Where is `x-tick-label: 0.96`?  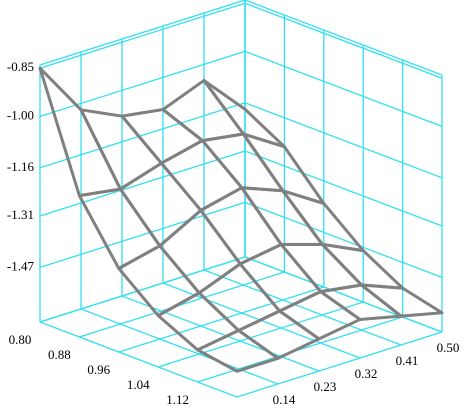 x-tick-label: 0.96 is located at coordinates (98, 369).